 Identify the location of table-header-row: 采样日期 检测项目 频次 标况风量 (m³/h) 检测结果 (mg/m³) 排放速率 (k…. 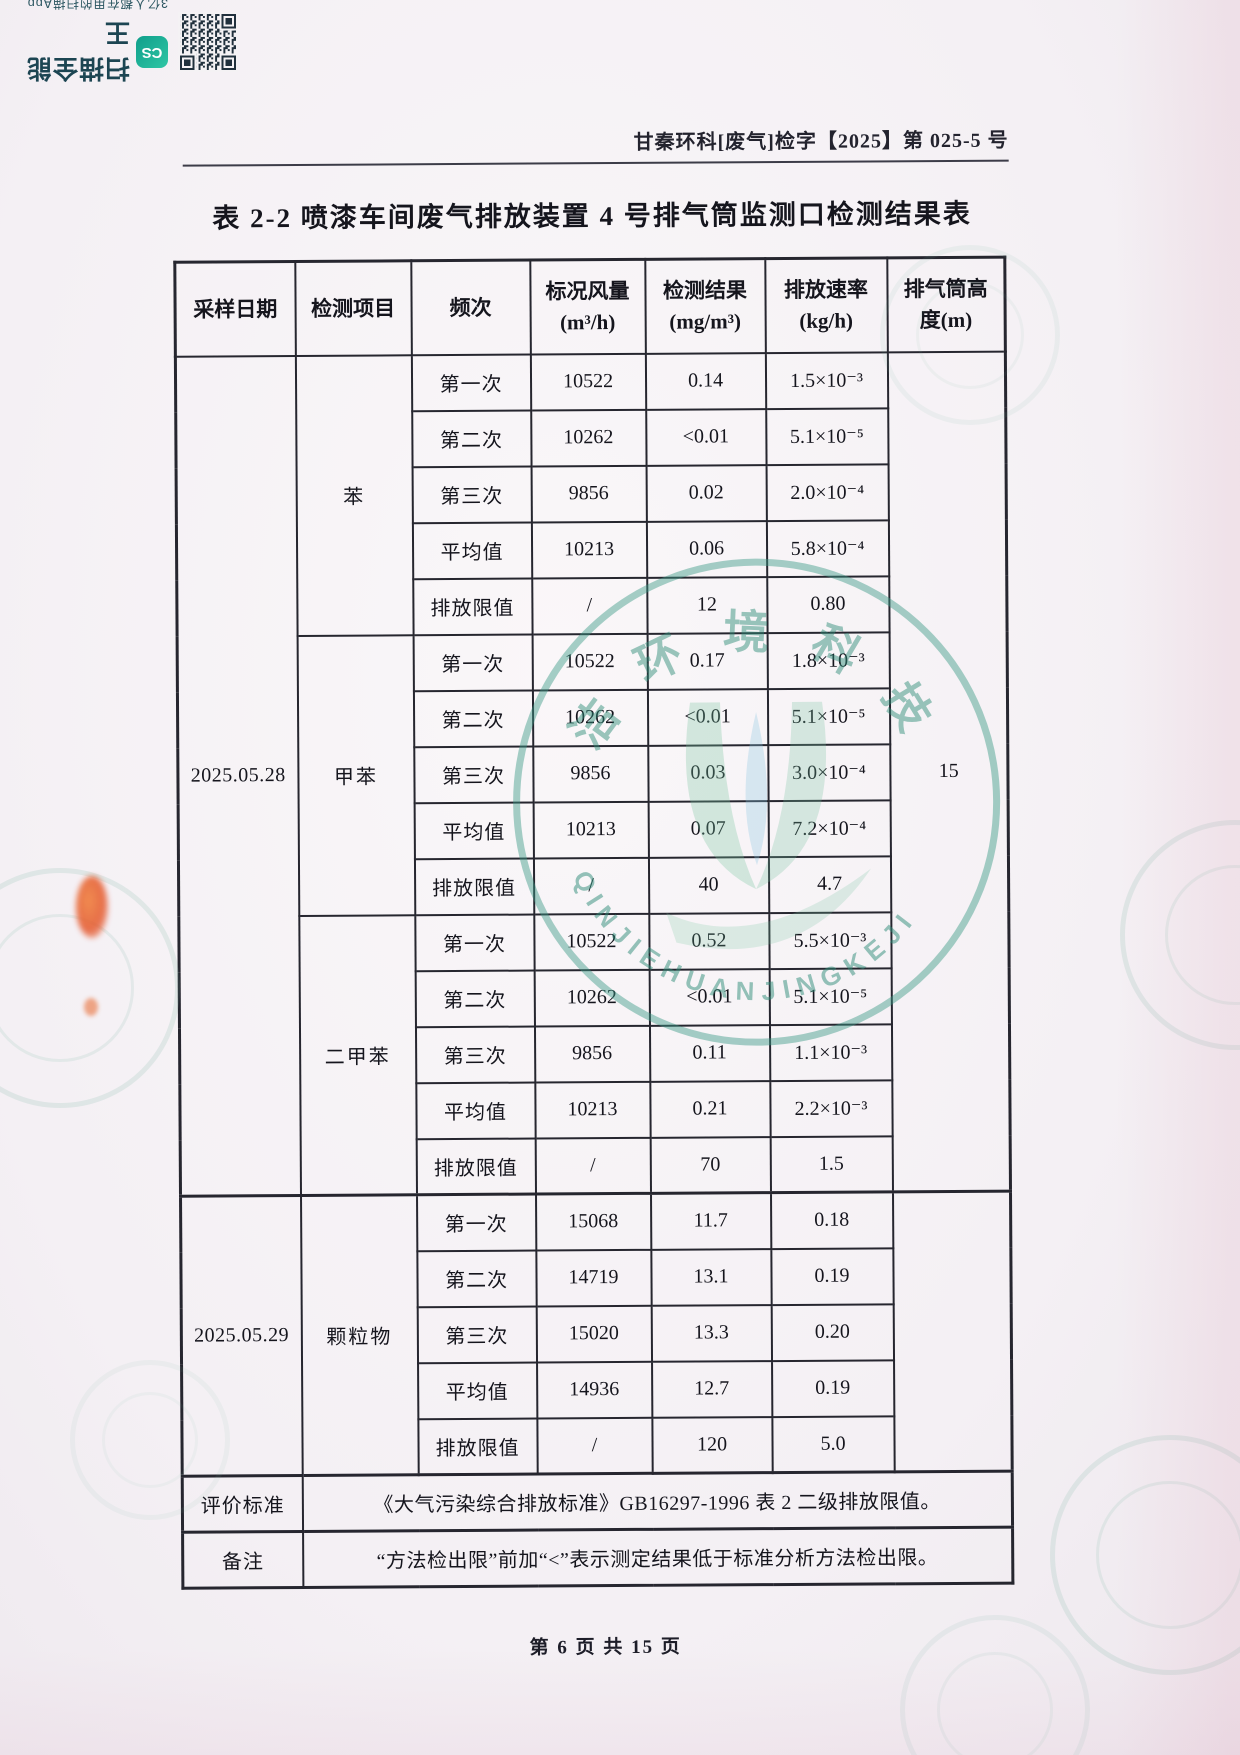
(590, 307).